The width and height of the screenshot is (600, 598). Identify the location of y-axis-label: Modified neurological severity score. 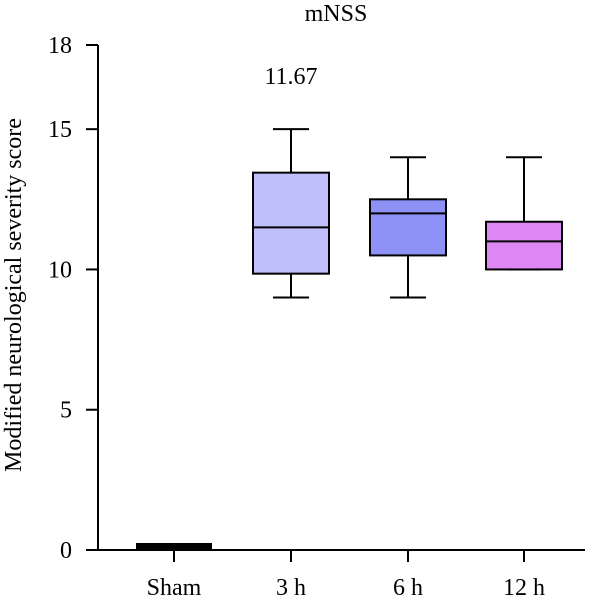
(14, 295).